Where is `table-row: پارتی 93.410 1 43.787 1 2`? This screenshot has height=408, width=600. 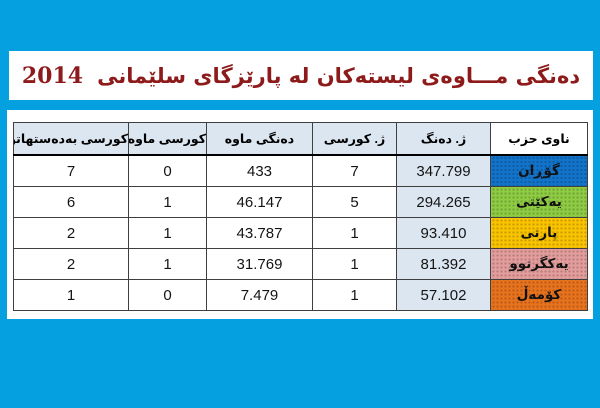
table-row: پارتی 93.410 1 43.787 1 2 is located at coordinates (300, 233).